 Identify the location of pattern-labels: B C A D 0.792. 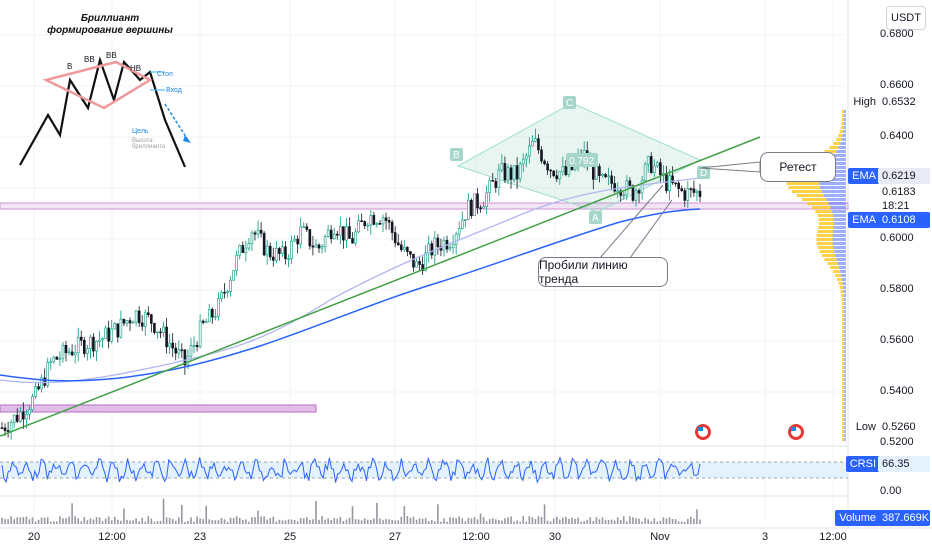
(580, 160).